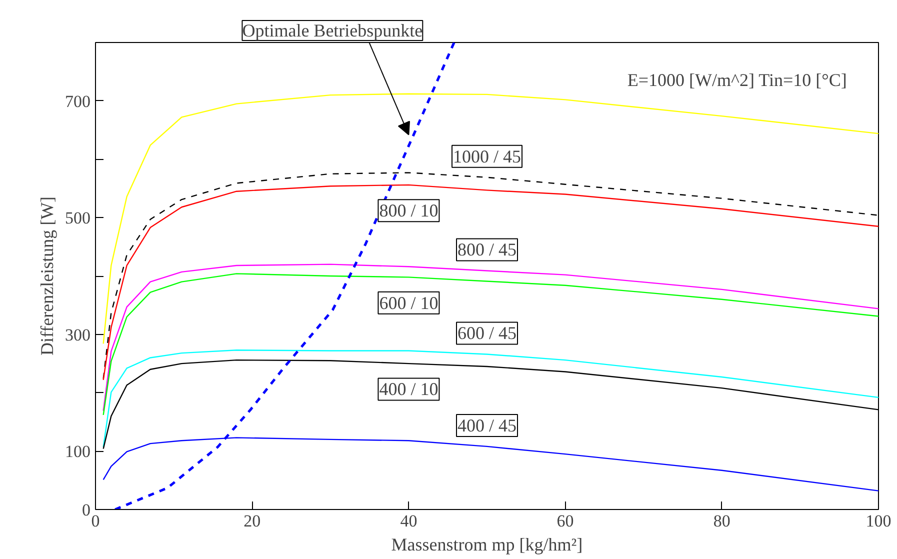 The height and width of the screenshot is (559, 897). What do you see at coordinates (408, 210) in the screenshot?
I see `series-label: 800 / 10` at bounding box center [408, 210].